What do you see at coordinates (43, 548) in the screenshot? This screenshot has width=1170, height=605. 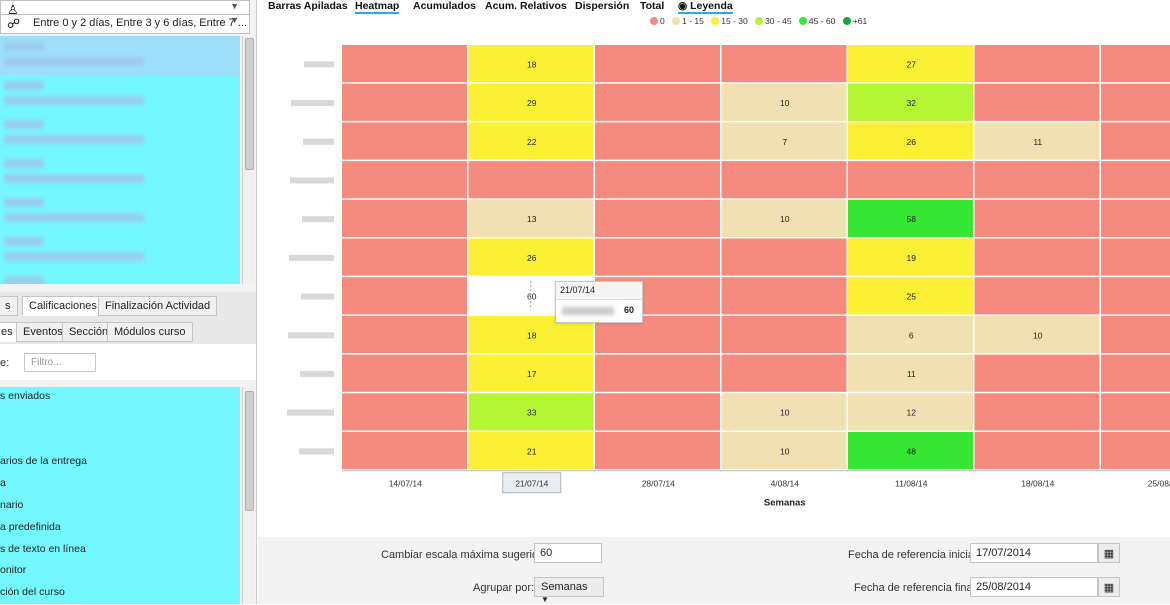 I see `list-item: s de texto en línea` at bounding box center [43, 548].